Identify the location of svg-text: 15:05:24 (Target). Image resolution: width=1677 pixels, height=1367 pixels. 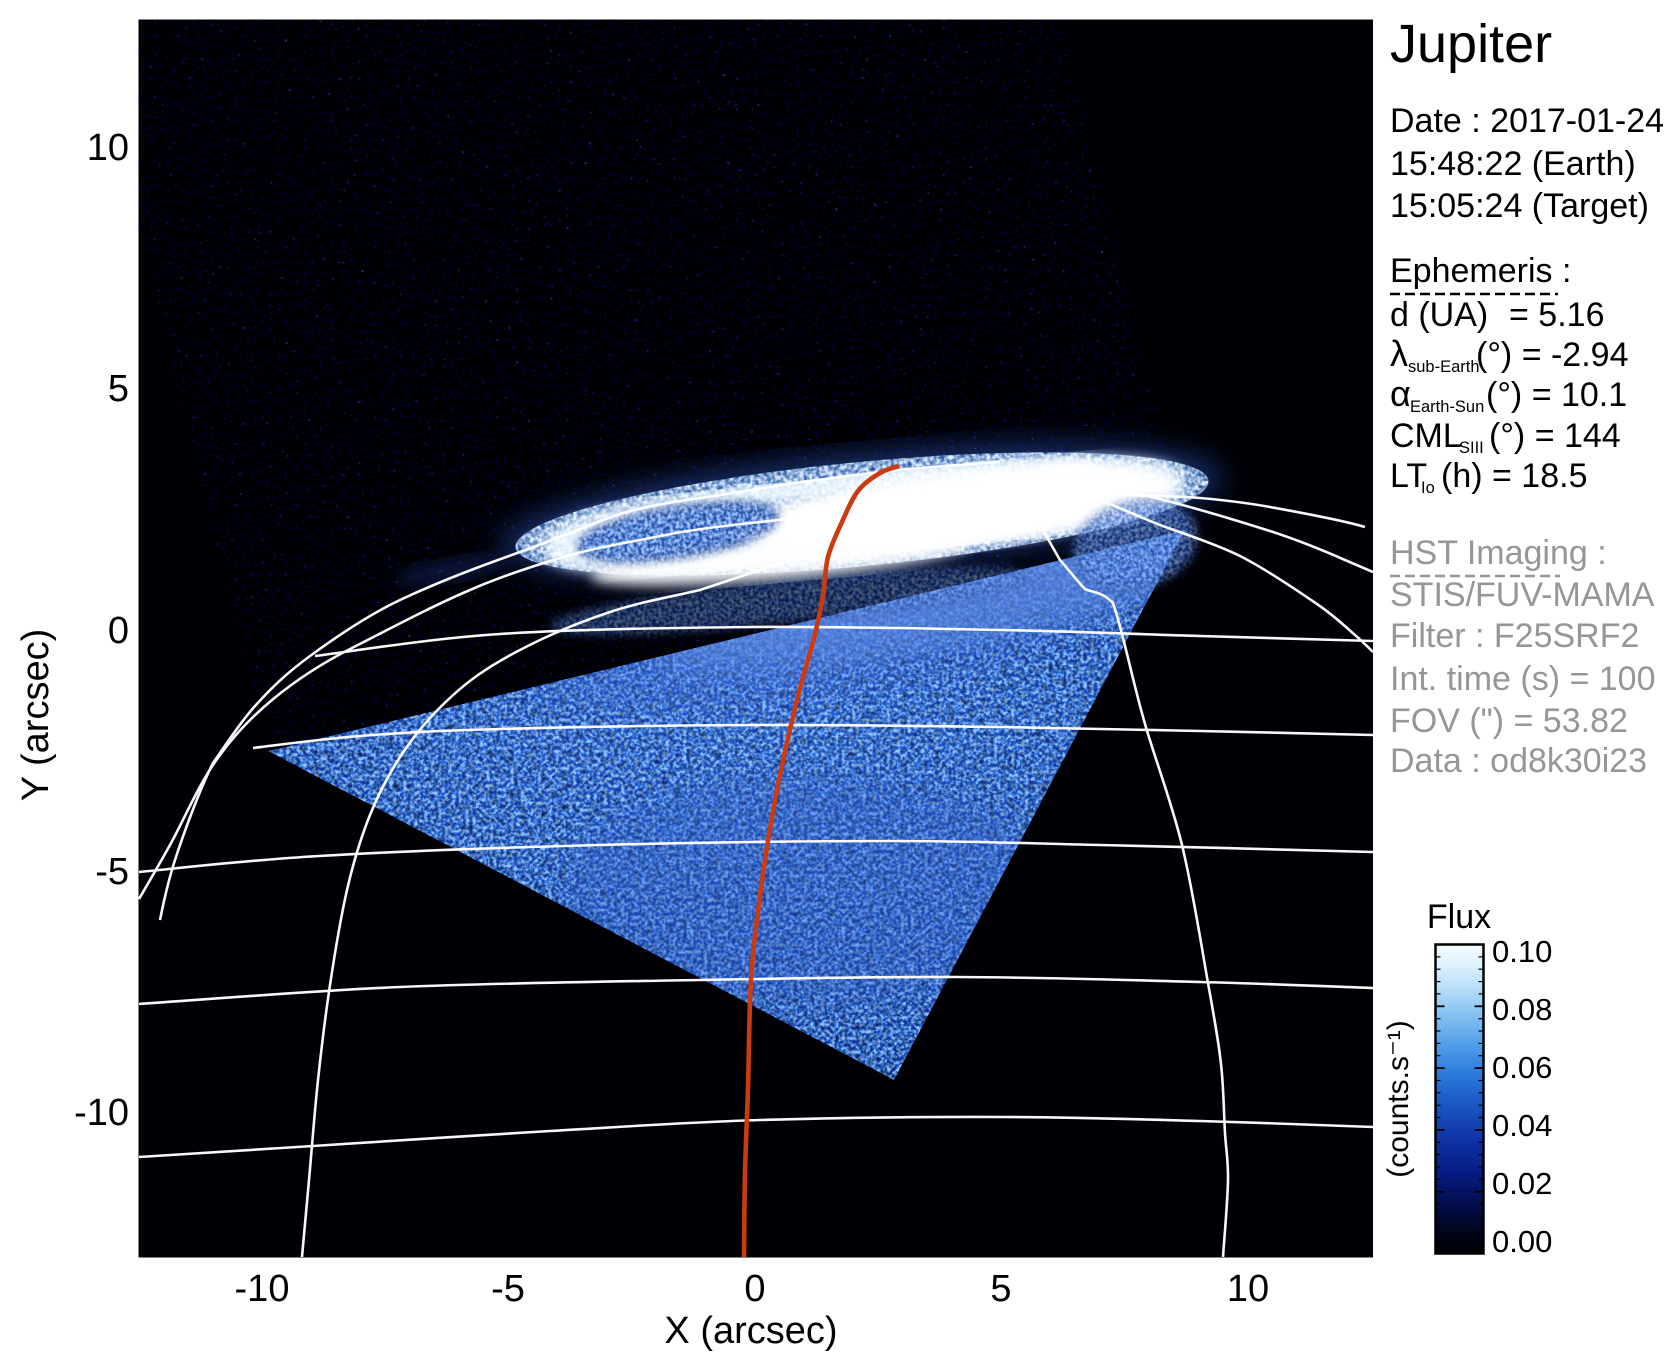
(1519, 206).